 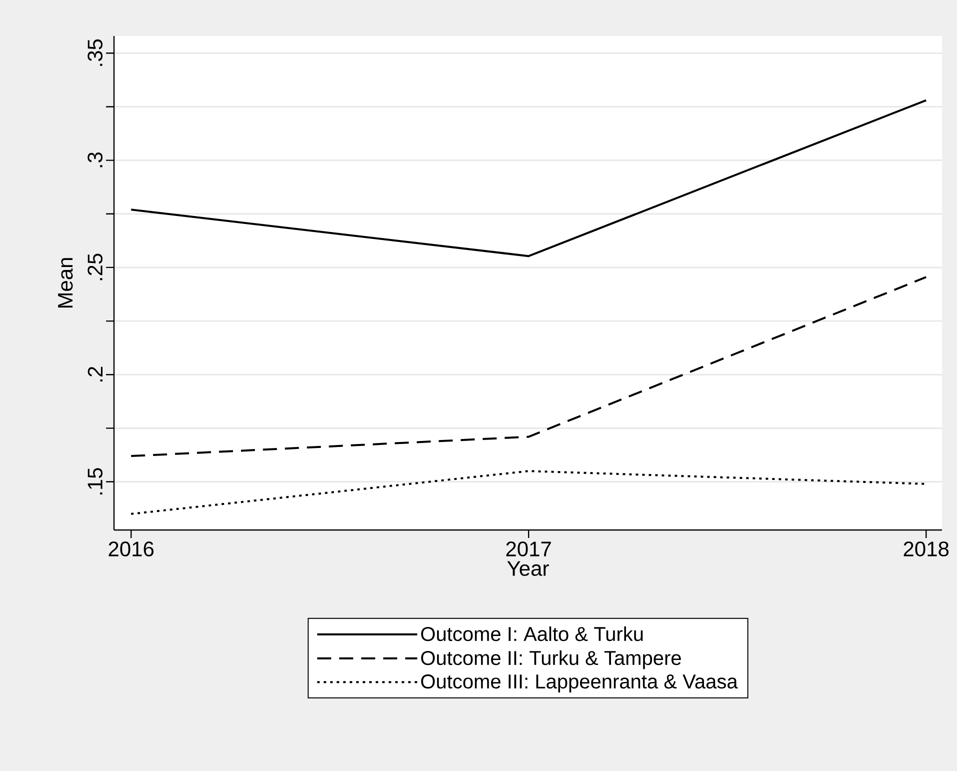 What do you see at coordinates (532, 634) in the screenshot?
I see `legend-label: Outcome I: Aalto & Turku` at bounding box center [532, 634].